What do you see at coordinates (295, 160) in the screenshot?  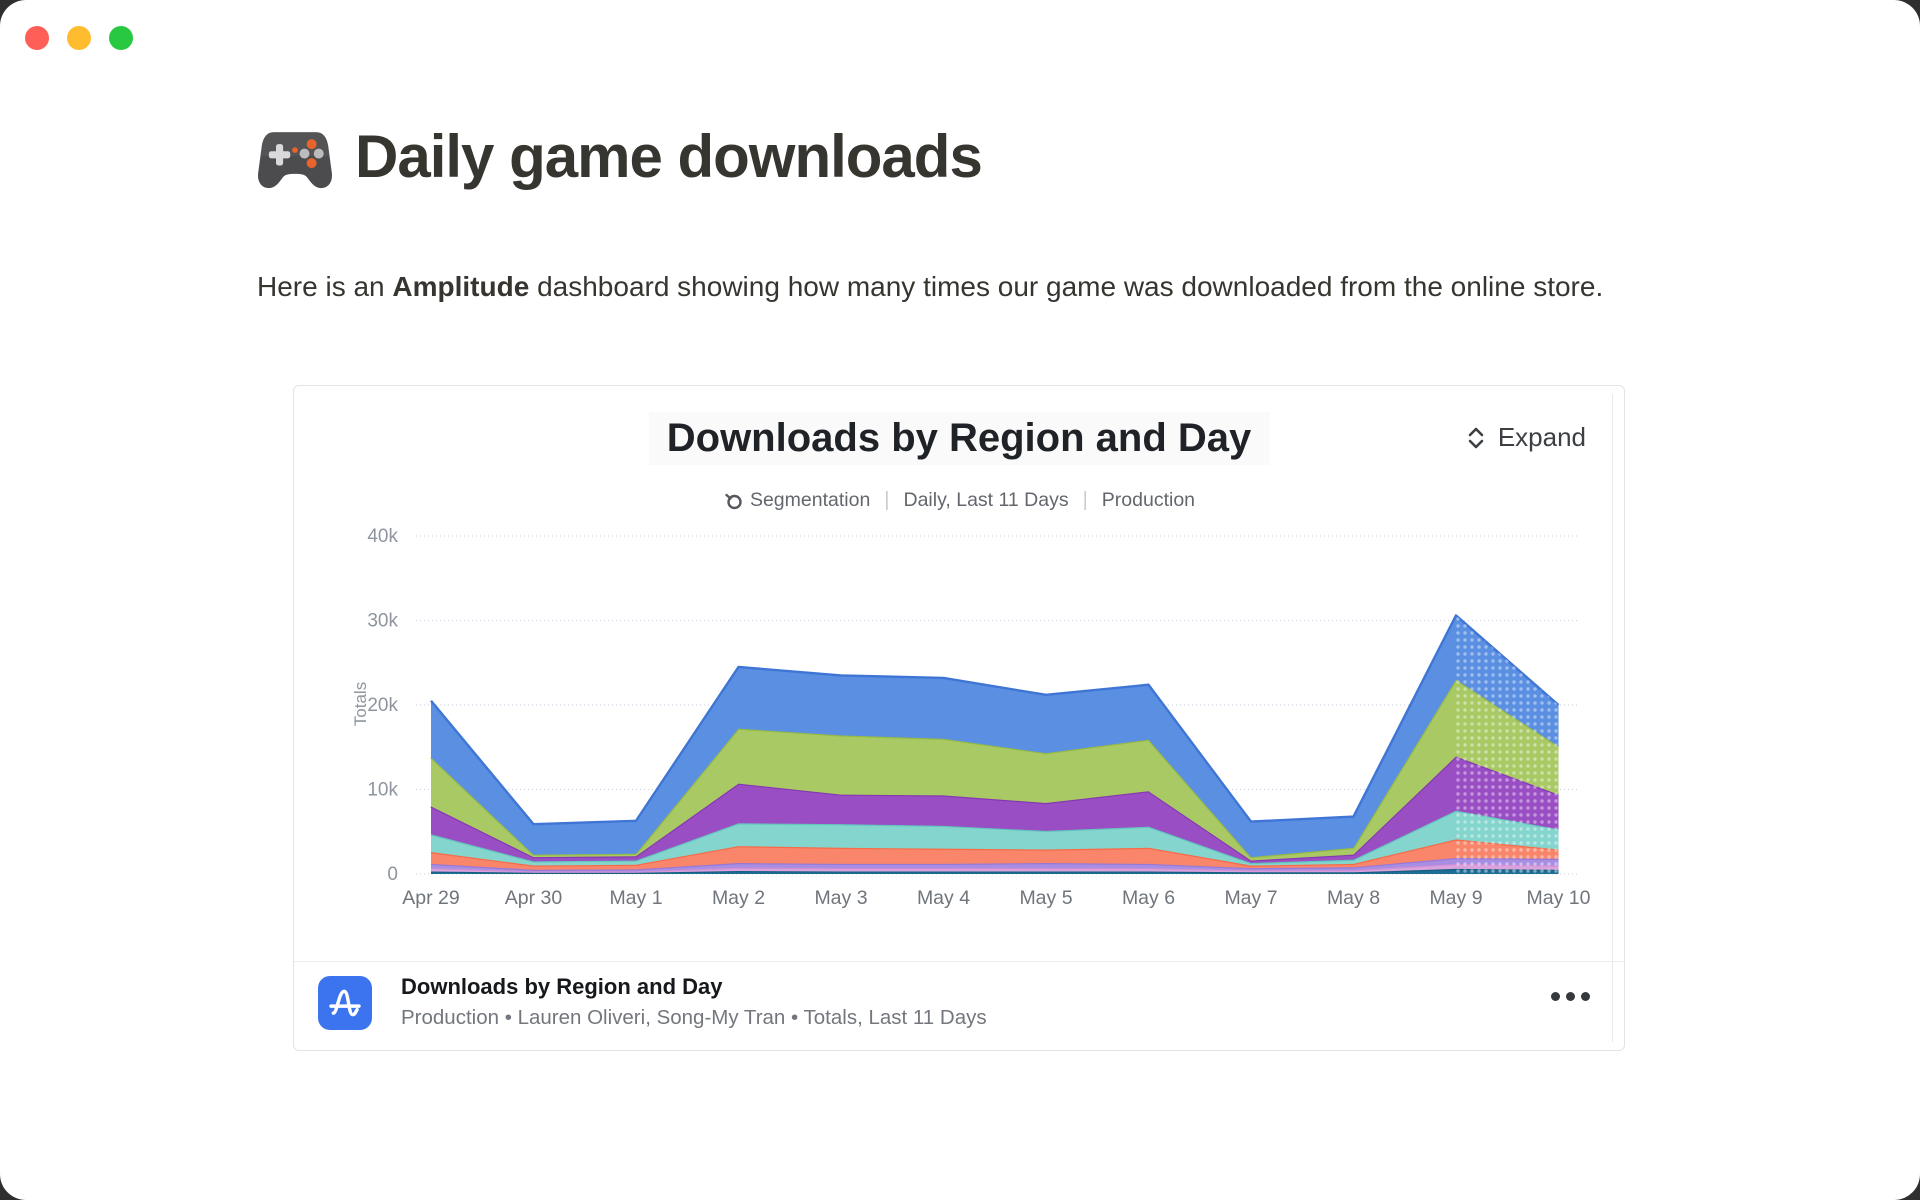 I see `gamepad-emoji-icon` at bounding box center [295, 160].